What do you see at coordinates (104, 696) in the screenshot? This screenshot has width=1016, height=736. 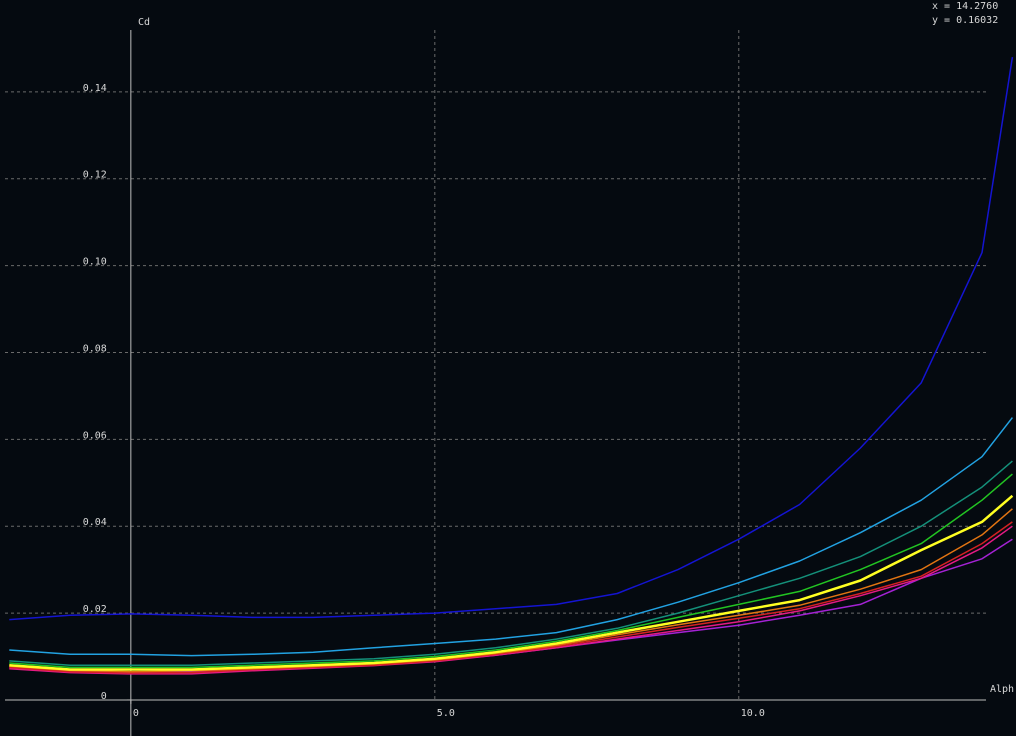 I see `y-tick-label: 0` at bounding box center [104, 696].